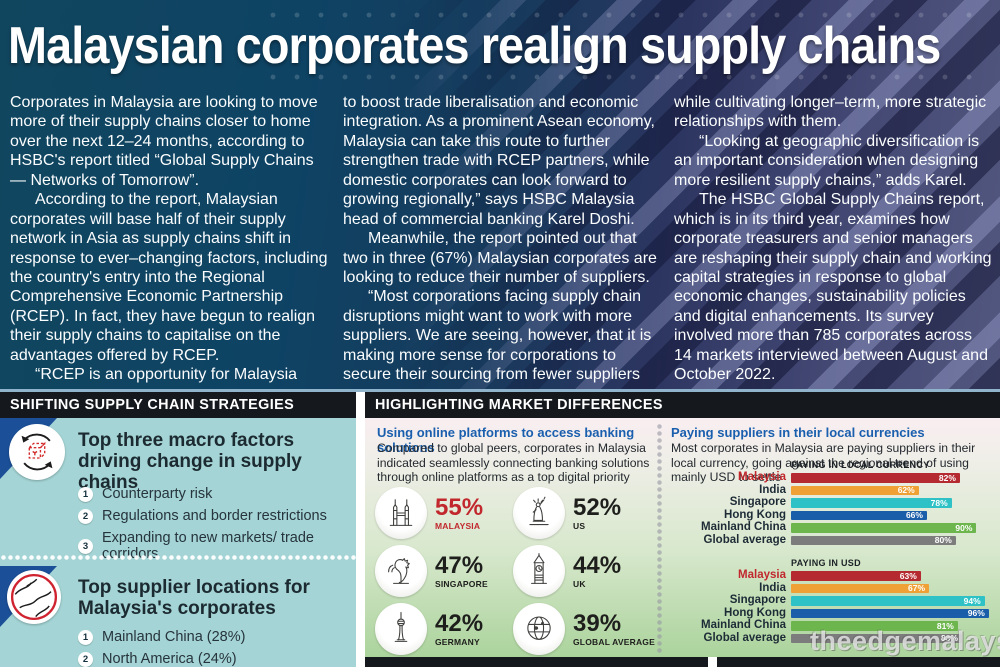  Describe the element at coordinates (174, 637) in the screenshot. I see `list-item-label: Mainland China (28%)` at that location.